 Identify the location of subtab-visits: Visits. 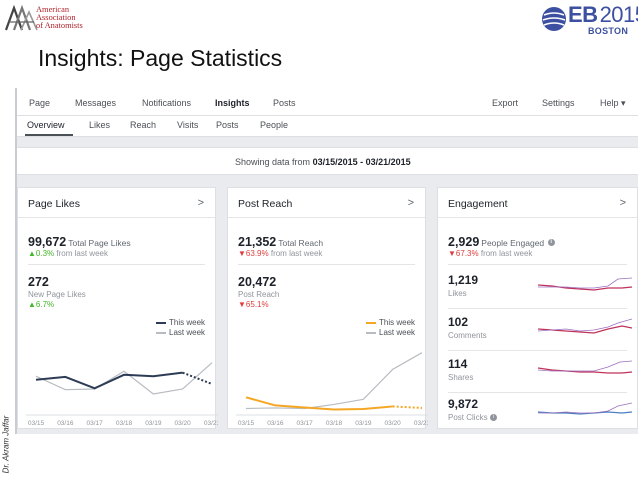
(188, 125).